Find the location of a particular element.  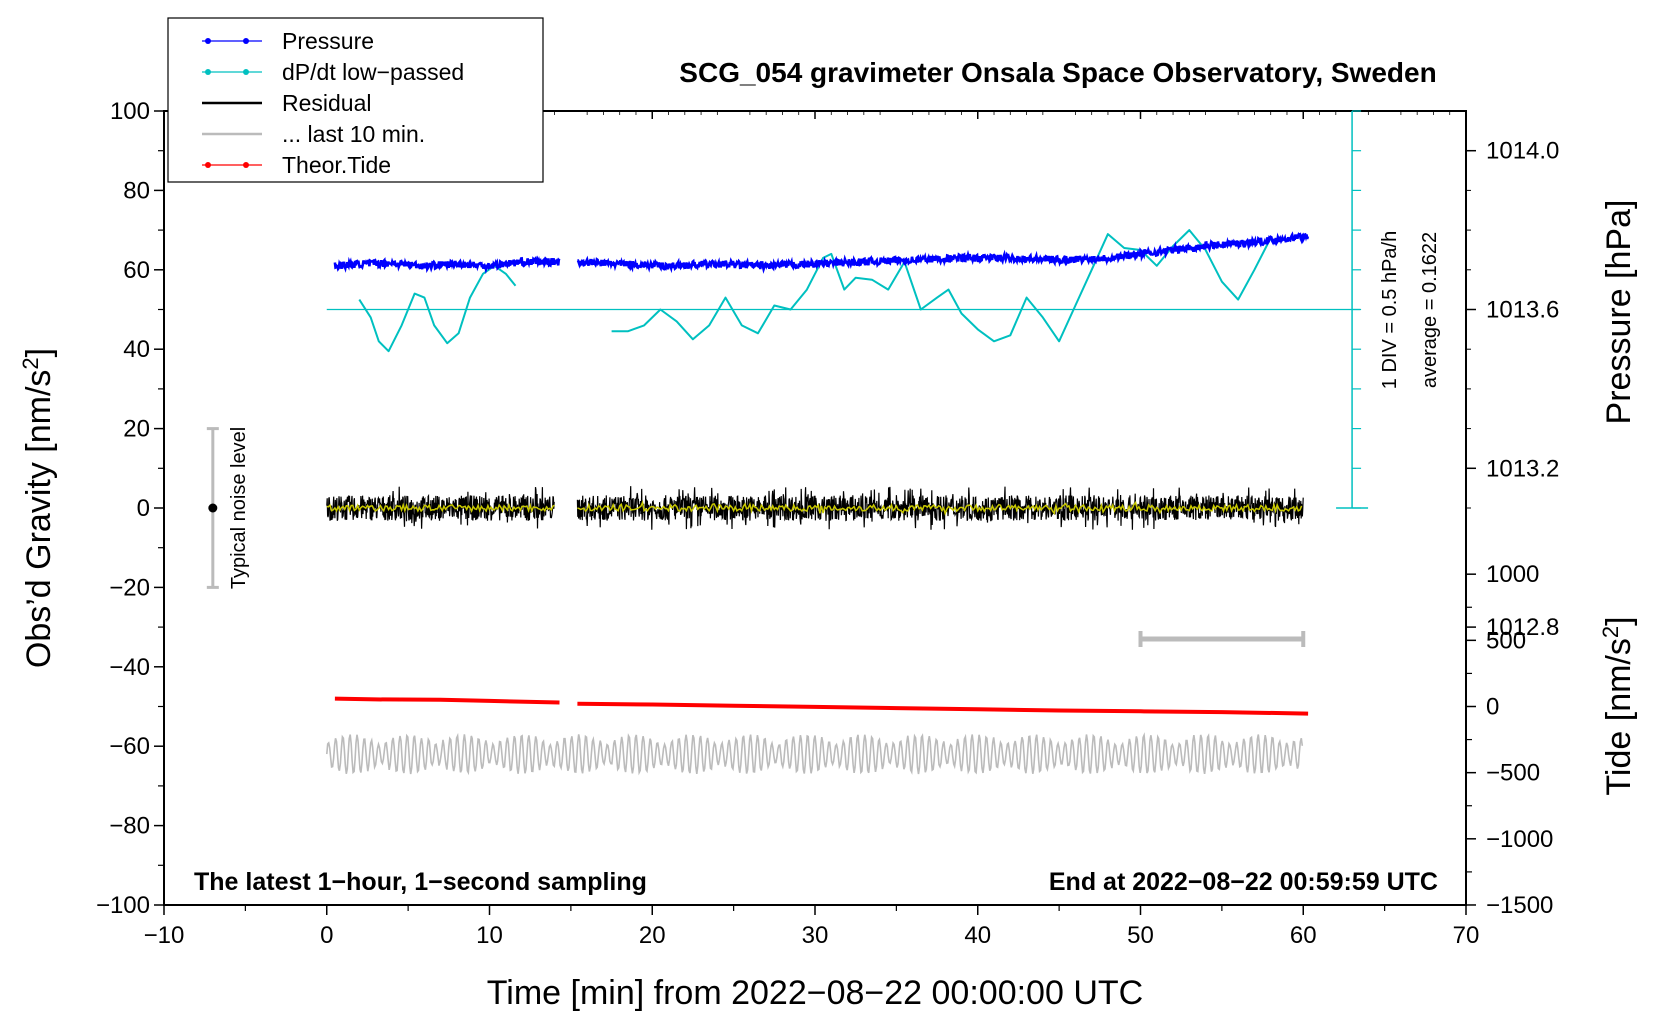

tide-tick-label: −500 is located at coordinates (1513, 773).